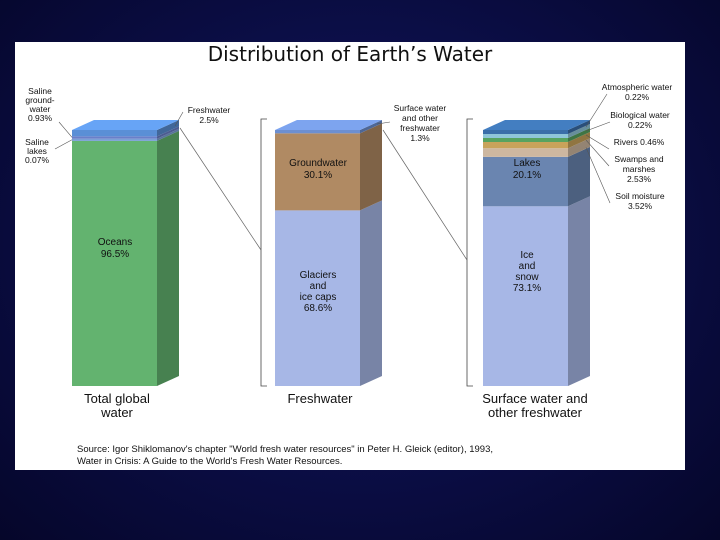  I want to click on label-surface-fresh: Surface water and other freshwater 1.3%, so click(420, 123).